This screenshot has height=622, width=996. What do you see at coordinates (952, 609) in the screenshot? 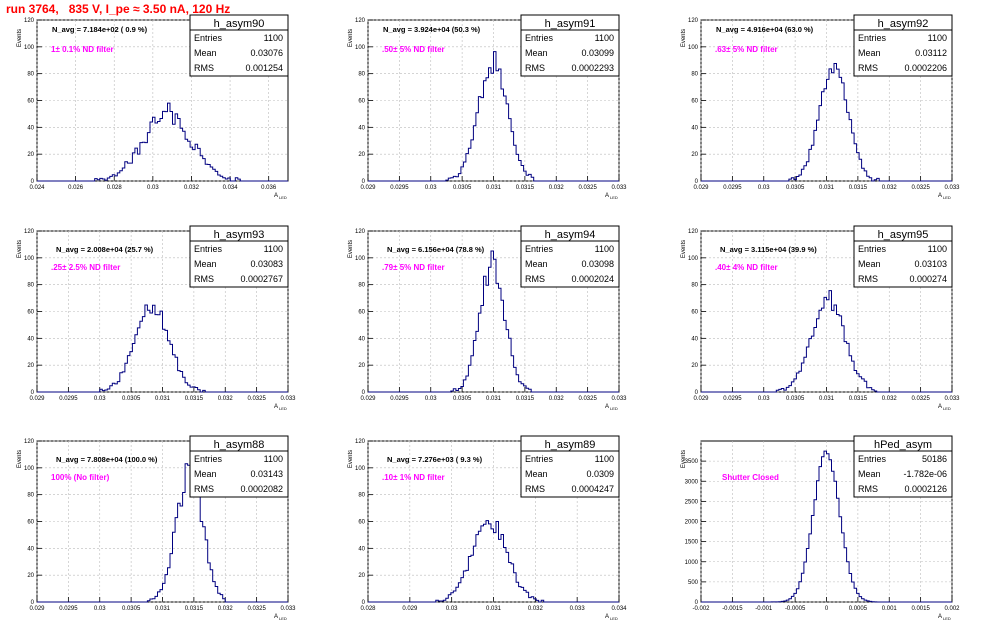
I see `x-tick-label: 0.002` at bounding box center [952, 609].